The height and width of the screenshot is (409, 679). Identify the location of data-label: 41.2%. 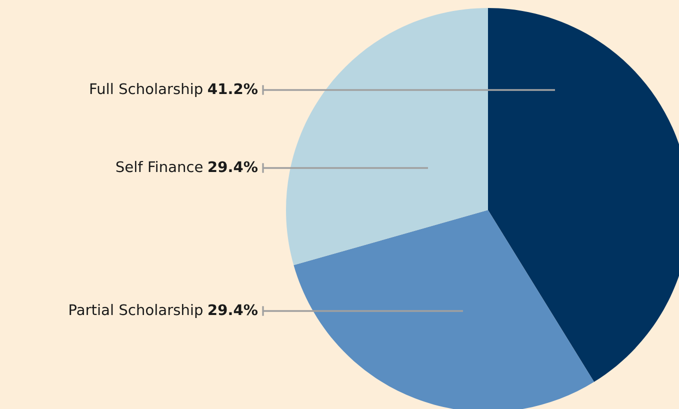
(233, 88).